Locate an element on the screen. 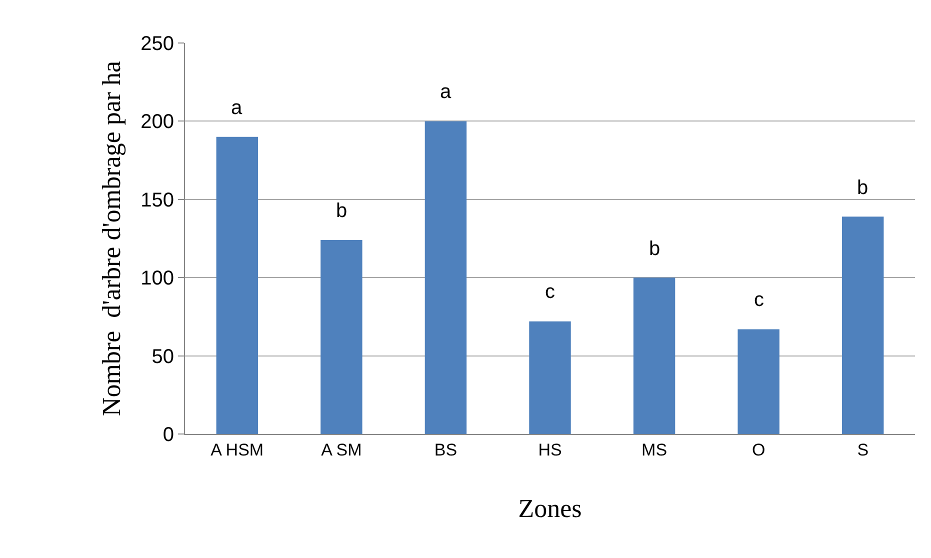  y-tick-label: 100 is located at coordinates (157, 279).